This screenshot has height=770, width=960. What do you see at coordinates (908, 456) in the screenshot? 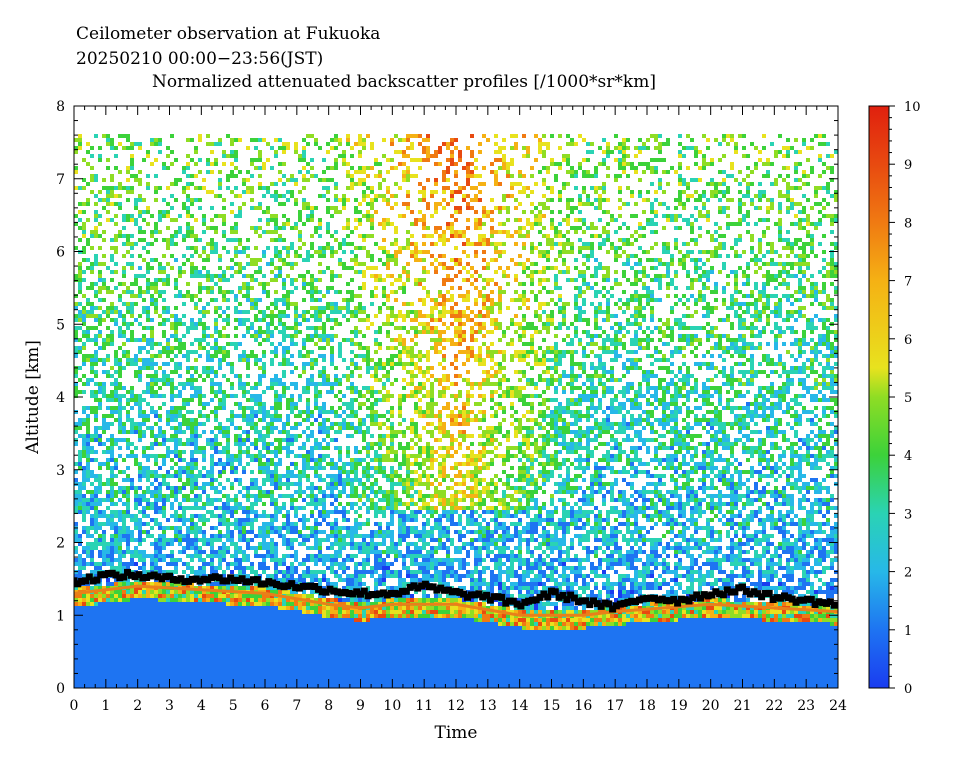
I see `colorbar-tick-label: 4` at bounding box center [908, 456].